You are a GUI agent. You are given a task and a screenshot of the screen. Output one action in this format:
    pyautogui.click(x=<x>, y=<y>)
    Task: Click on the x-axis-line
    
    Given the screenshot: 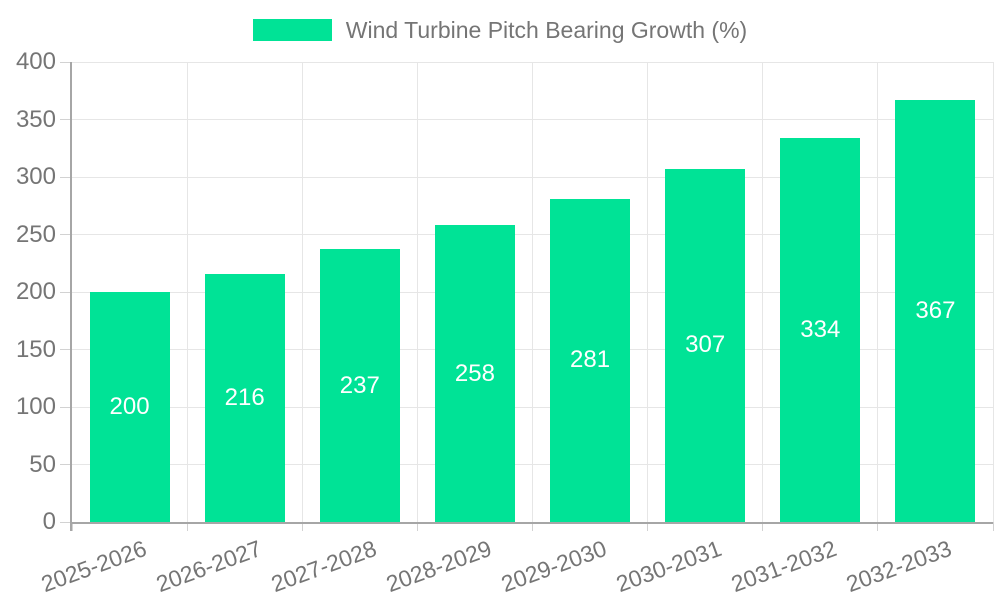 What is the action you would take?
    pyautogui.click(x=532, y=523)
    